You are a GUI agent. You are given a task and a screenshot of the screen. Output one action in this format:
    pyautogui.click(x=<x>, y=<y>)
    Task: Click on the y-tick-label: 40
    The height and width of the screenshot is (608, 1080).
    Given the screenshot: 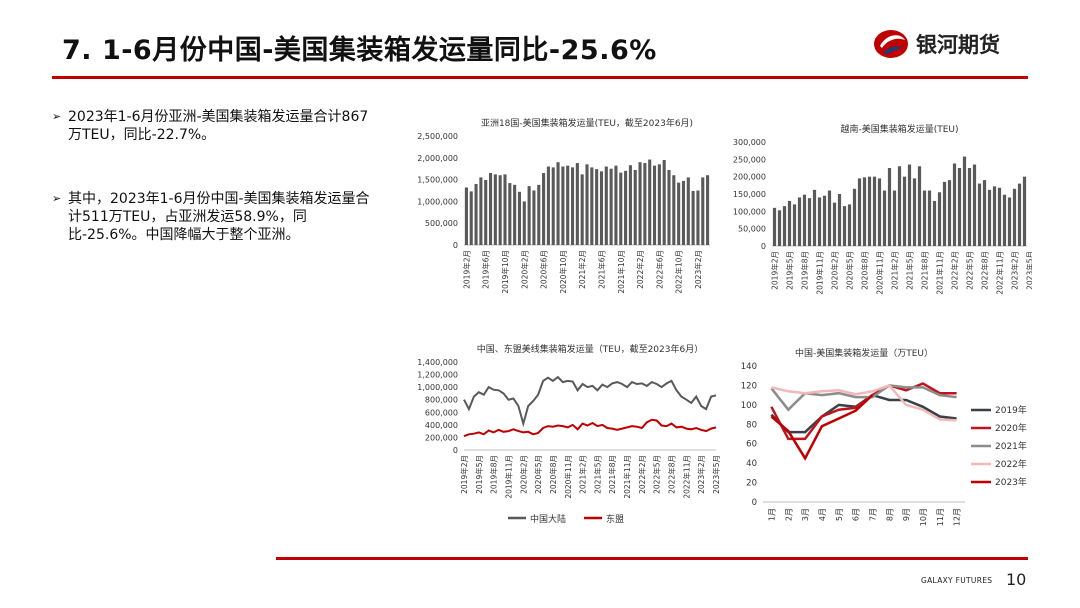 What is the action you would take?
    pyautogui.click(x=751, y=464)
    